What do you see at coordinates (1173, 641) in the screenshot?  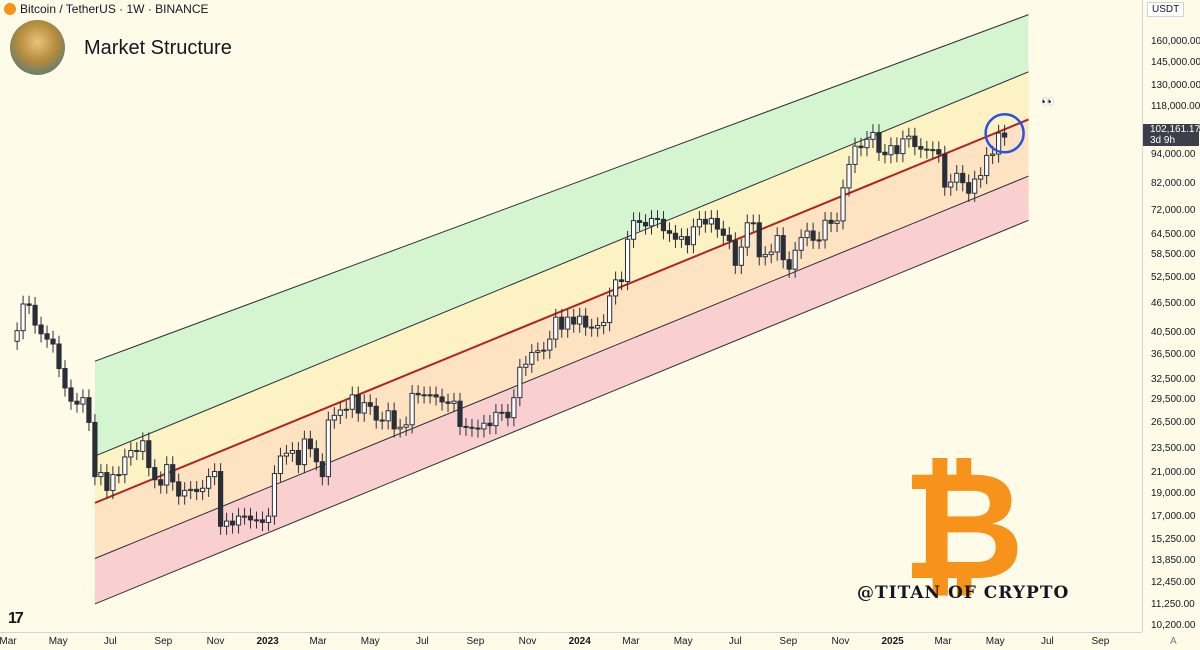 I see `auto-scale-button: A` at bounding box center [1173, 641].